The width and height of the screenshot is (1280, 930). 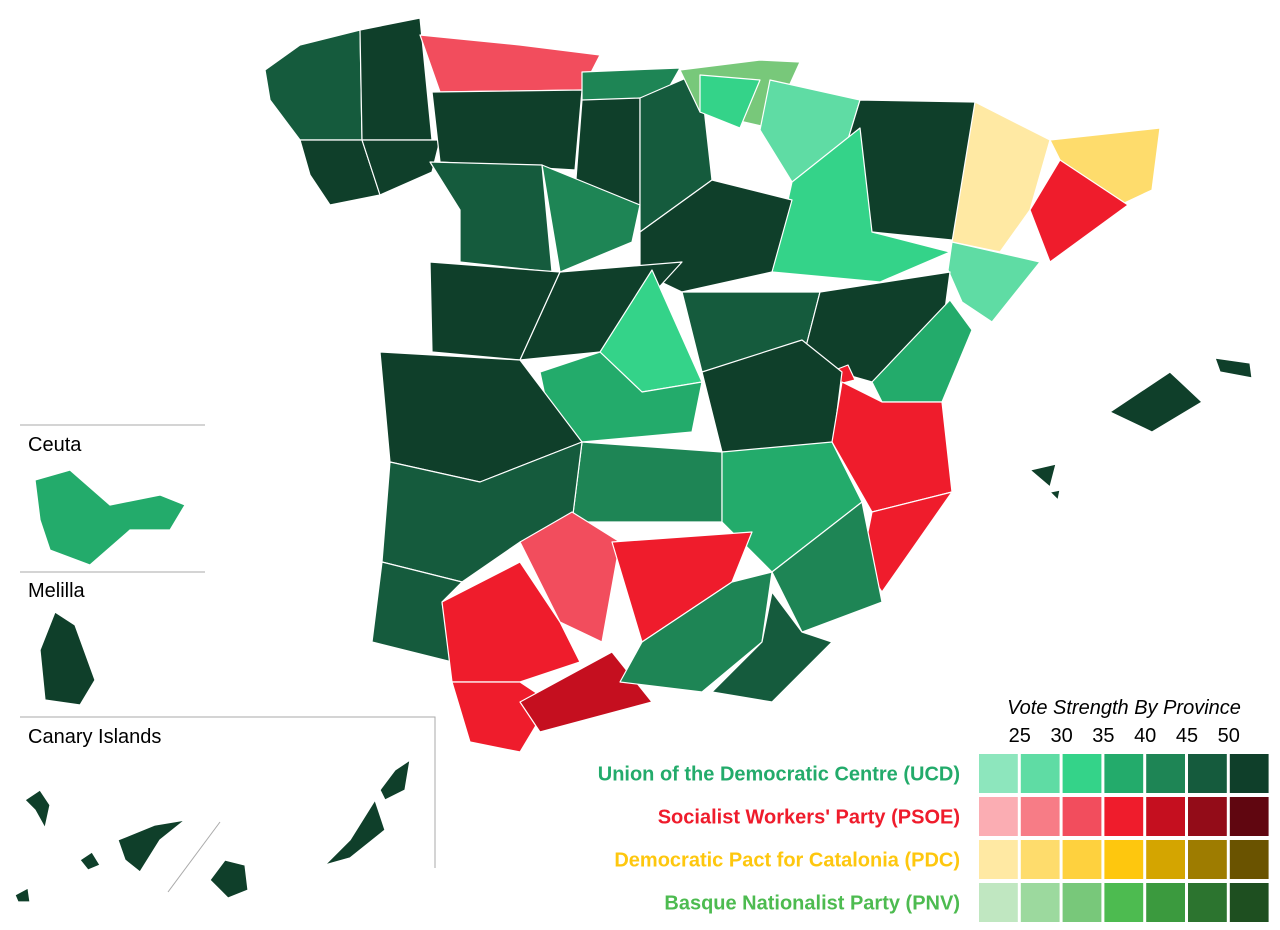 I want to click on scale-label: 25, so click(x=1020, y=736).